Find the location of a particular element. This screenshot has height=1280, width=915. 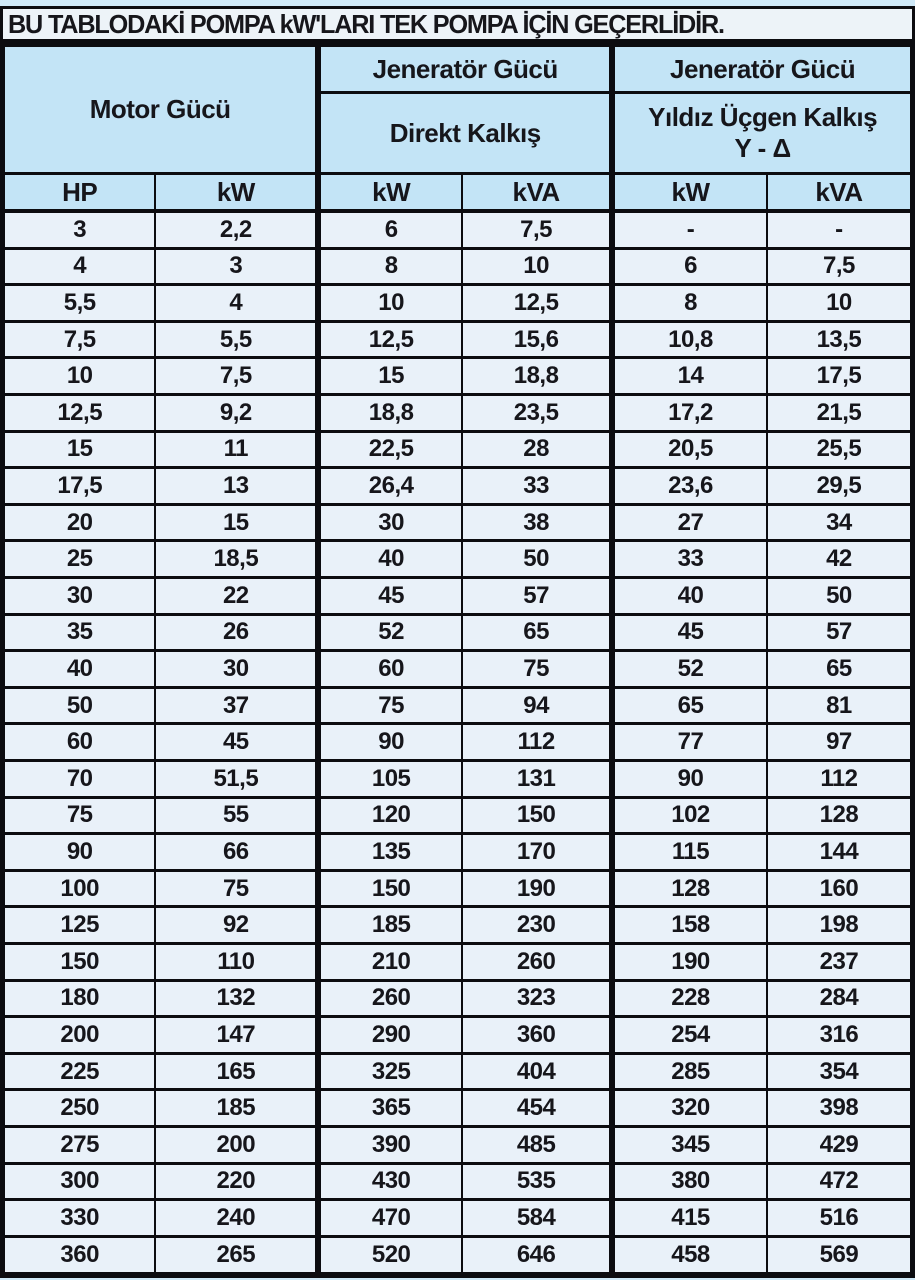

table-cell: 77 is located at coordinates (689, 742).